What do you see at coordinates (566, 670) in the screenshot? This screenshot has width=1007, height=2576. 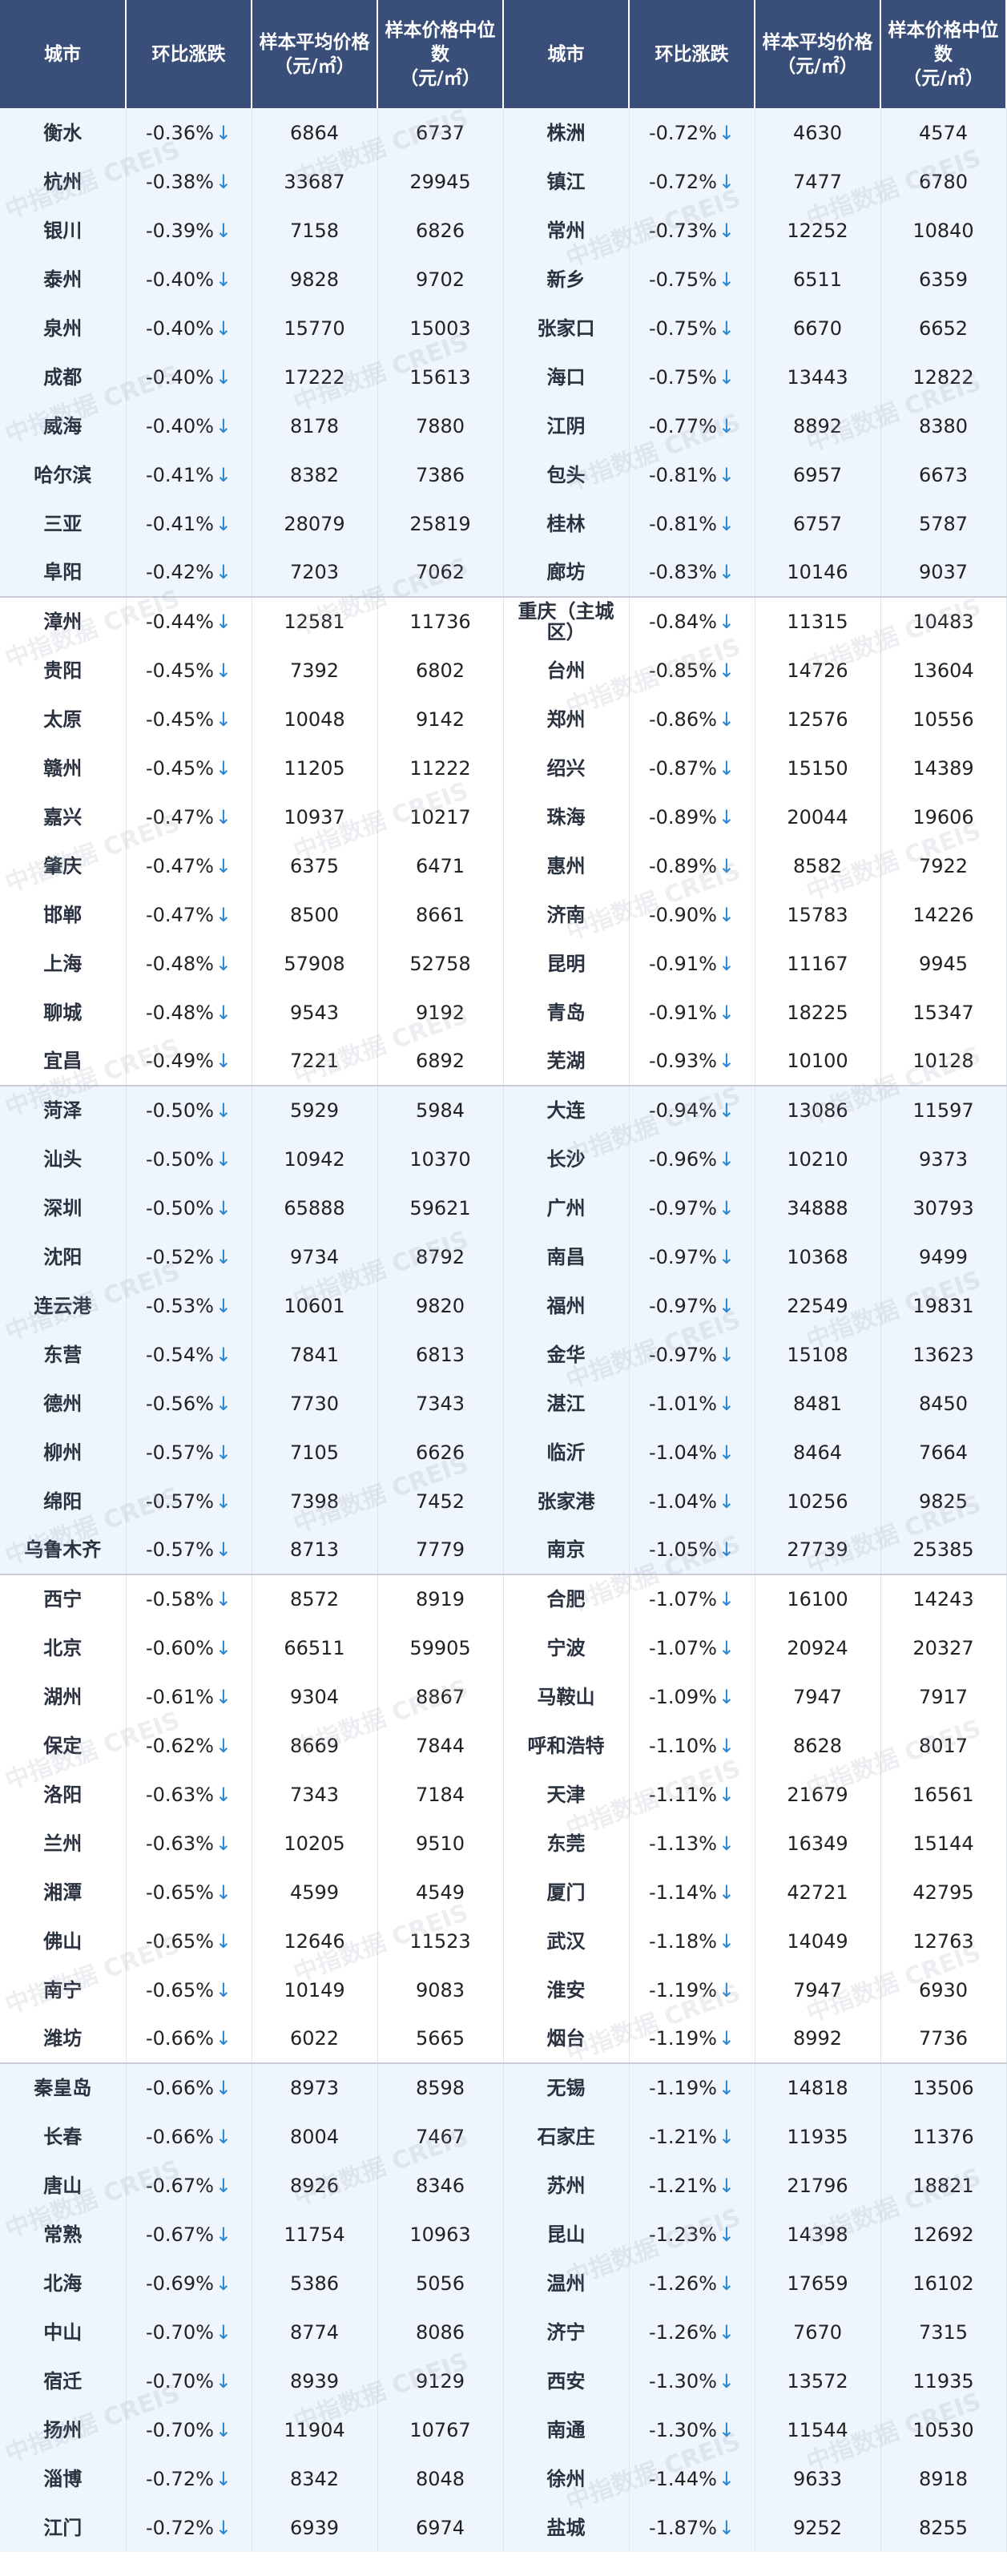 I see `city-cell: 台州` at bounding box center [566, 670].